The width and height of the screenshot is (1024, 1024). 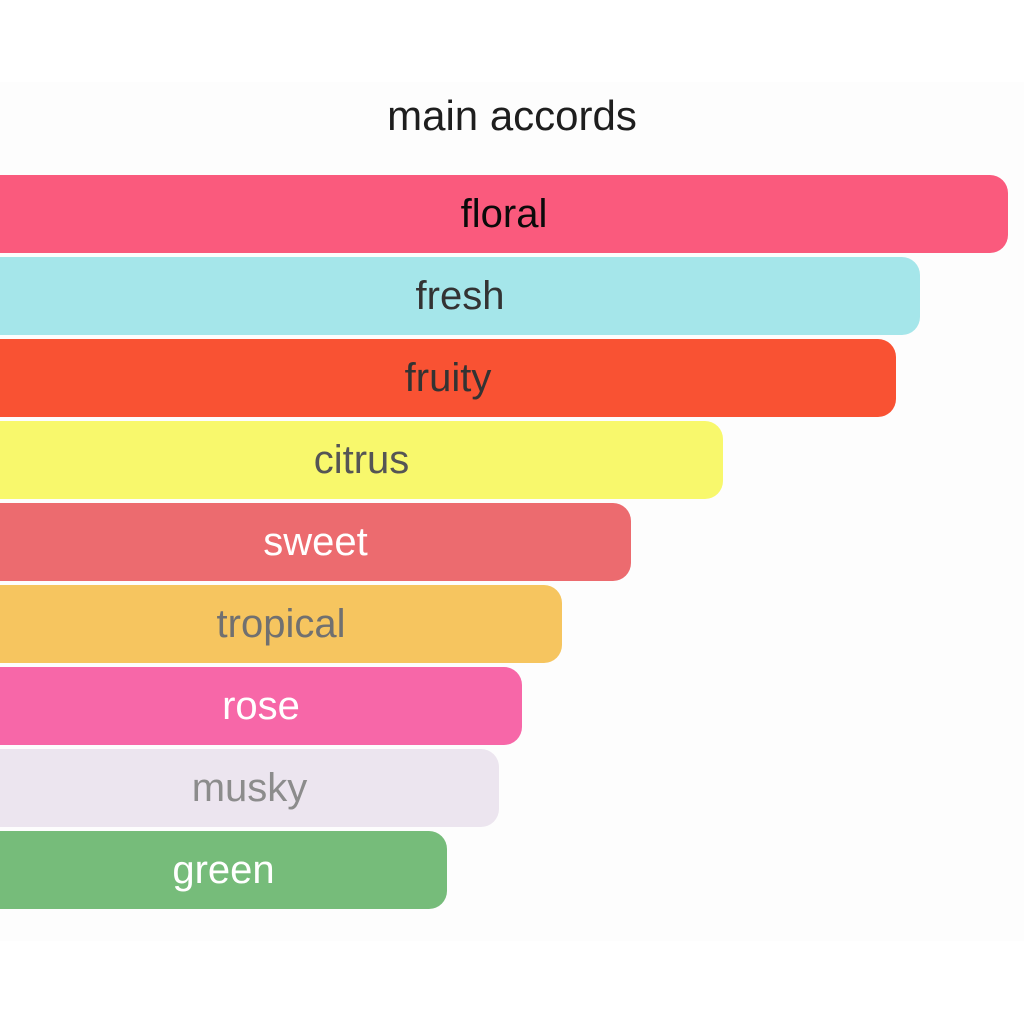 I want to click on accord-label: sweet, so click(x=315, y=542).